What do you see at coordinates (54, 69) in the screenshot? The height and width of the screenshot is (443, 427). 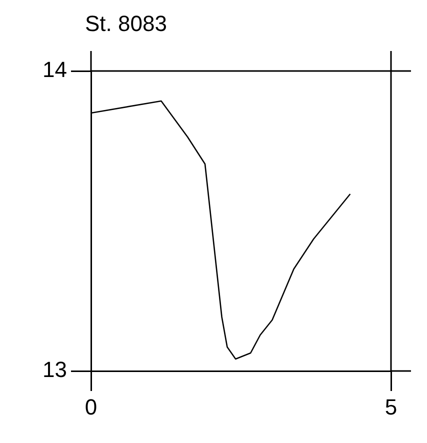 I see `y-tick-label: 14` at bounding box center [54, 69].